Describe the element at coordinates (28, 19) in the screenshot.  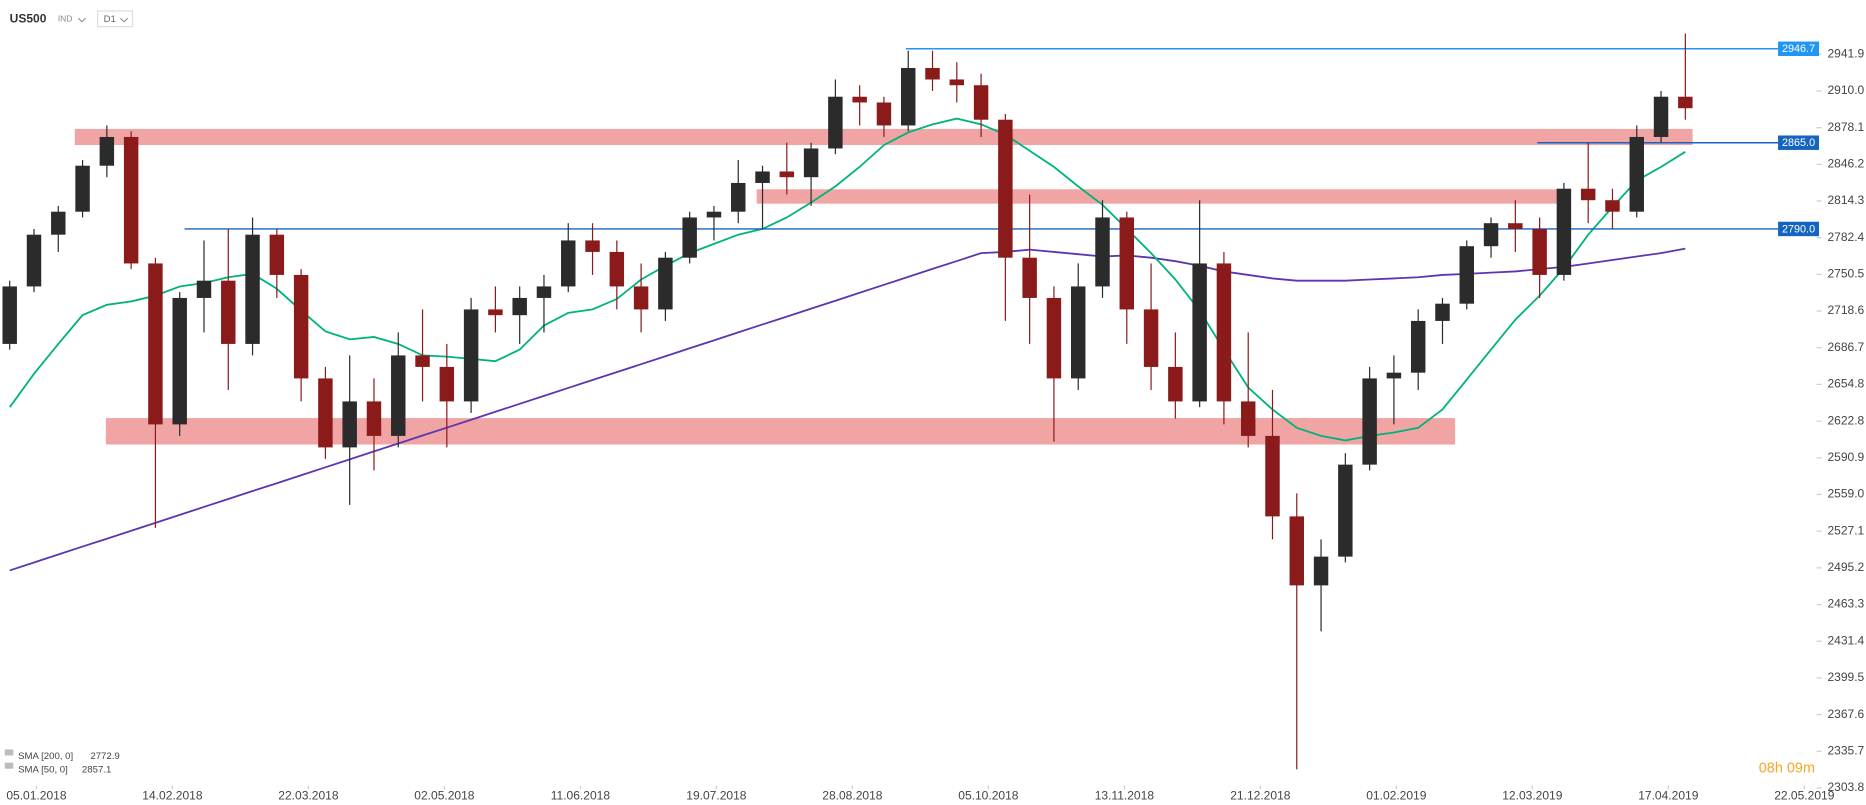
I see `symbol: US500` at that location.